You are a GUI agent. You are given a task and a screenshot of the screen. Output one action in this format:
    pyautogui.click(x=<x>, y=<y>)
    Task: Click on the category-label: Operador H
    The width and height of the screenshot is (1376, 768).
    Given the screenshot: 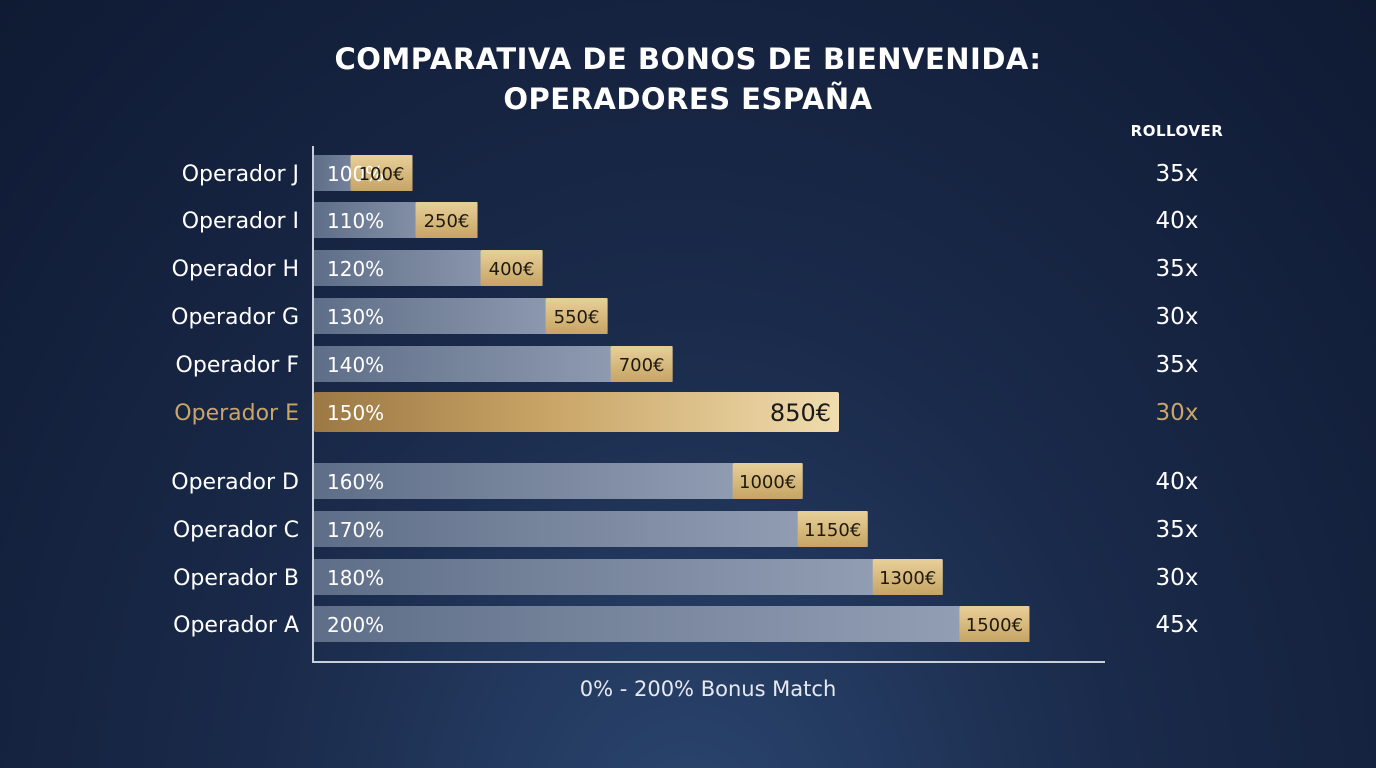 What is the action you would take?
    pyautogui.click(x=235, y=269)
    